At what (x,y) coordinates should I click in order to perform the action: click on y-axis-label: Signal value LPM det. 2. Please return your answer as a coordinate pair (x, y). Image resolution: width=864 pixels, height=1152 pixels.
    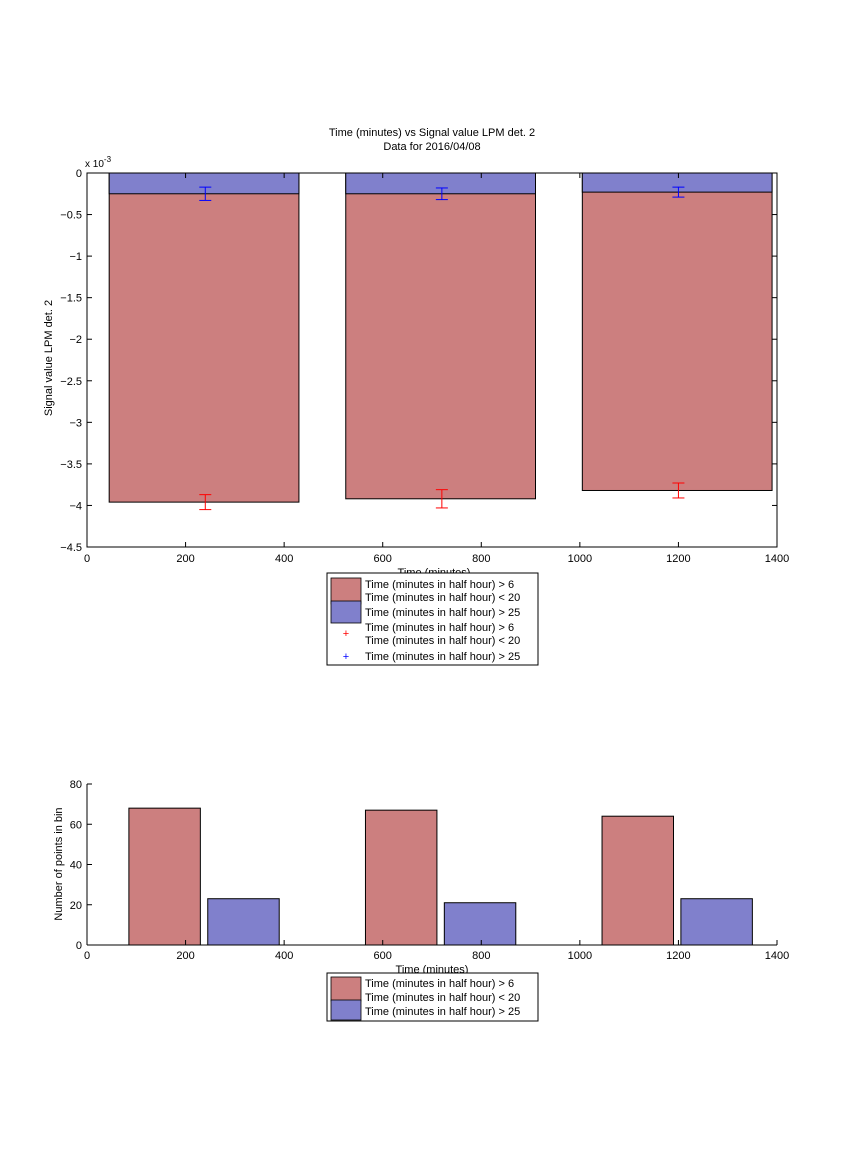
    Looking at the image, I should click on (49, 358).